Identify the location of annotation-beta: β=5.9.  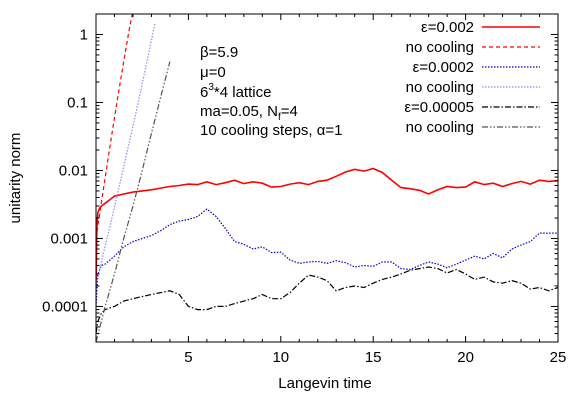
(219, 52).